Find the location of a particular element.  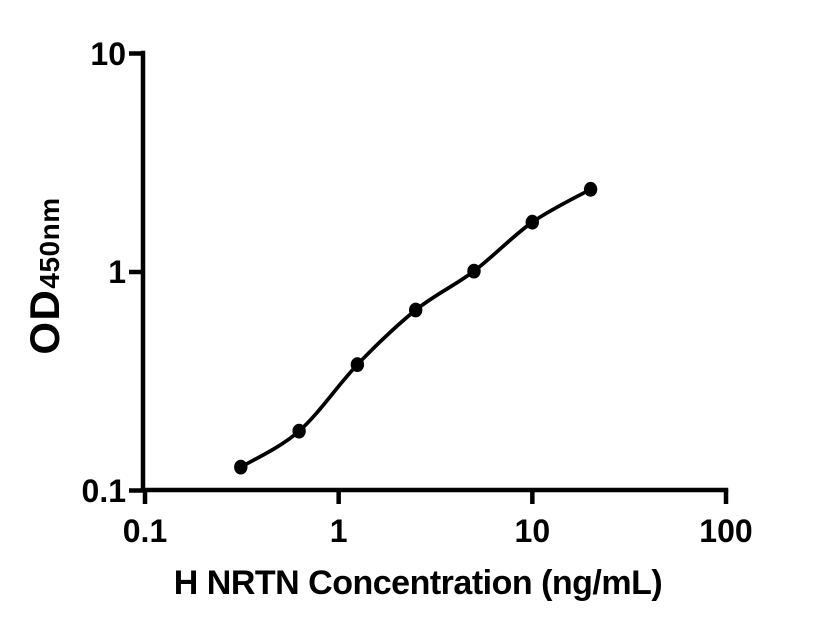

x-tick-label: 100 is located at coordinates (726, 531).